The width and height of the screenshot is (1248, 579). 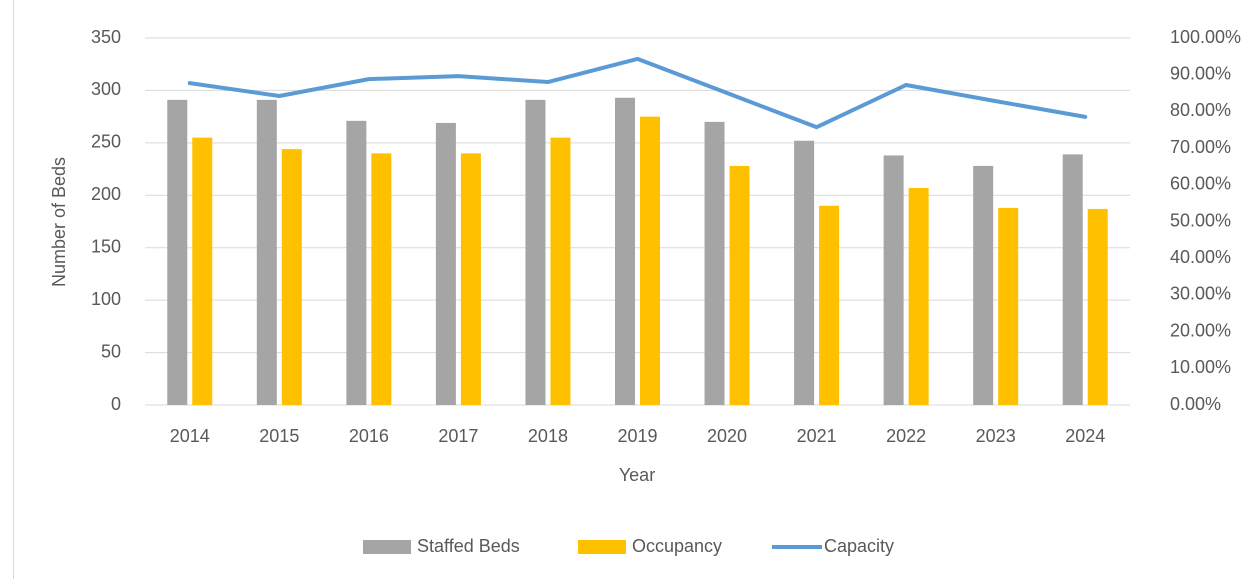 I want to click on legend-label: Occupancy, so click(x=677, y=546).